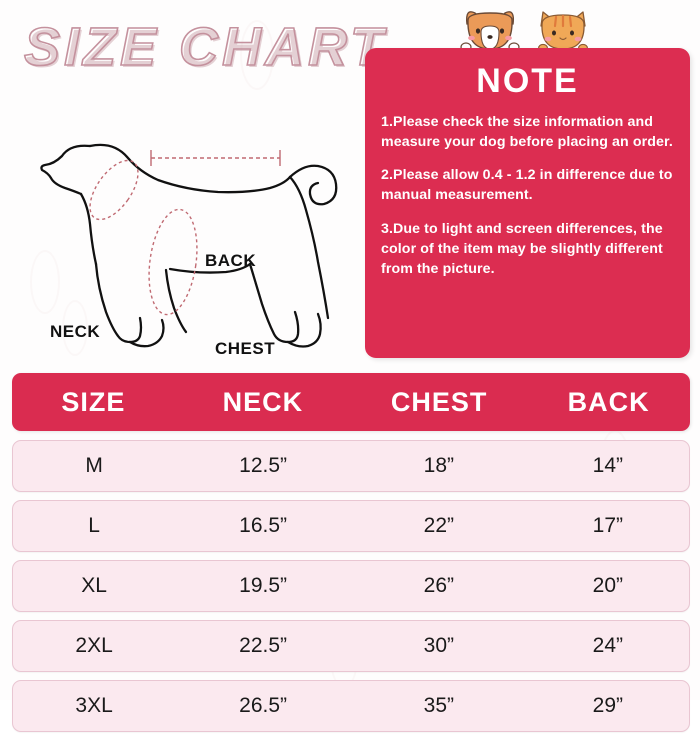 The width and height of the screenshot is (700, 740). Describe the element at coordinates (263, 585) in the screenshot. I see `cell-neck: 19.5”` at that location.